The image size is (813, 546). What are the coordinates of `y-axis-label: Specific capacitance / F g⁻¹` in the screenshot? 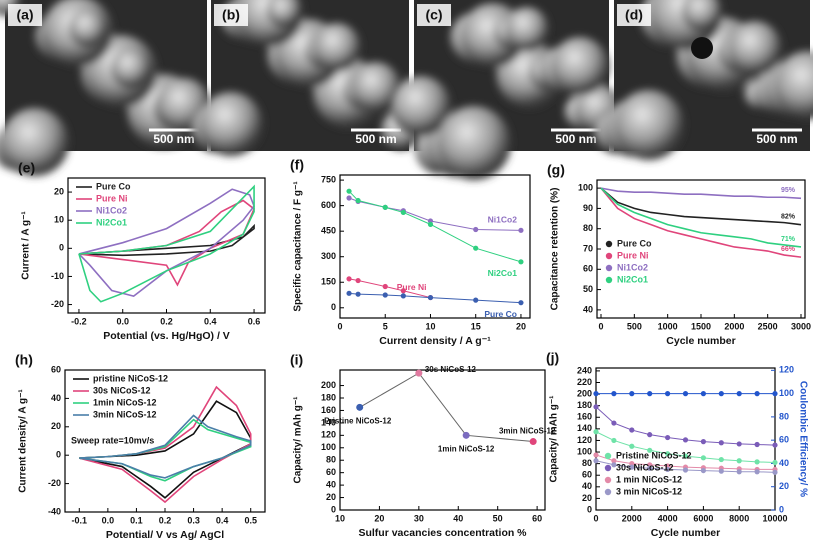 It's located at (298, 246).